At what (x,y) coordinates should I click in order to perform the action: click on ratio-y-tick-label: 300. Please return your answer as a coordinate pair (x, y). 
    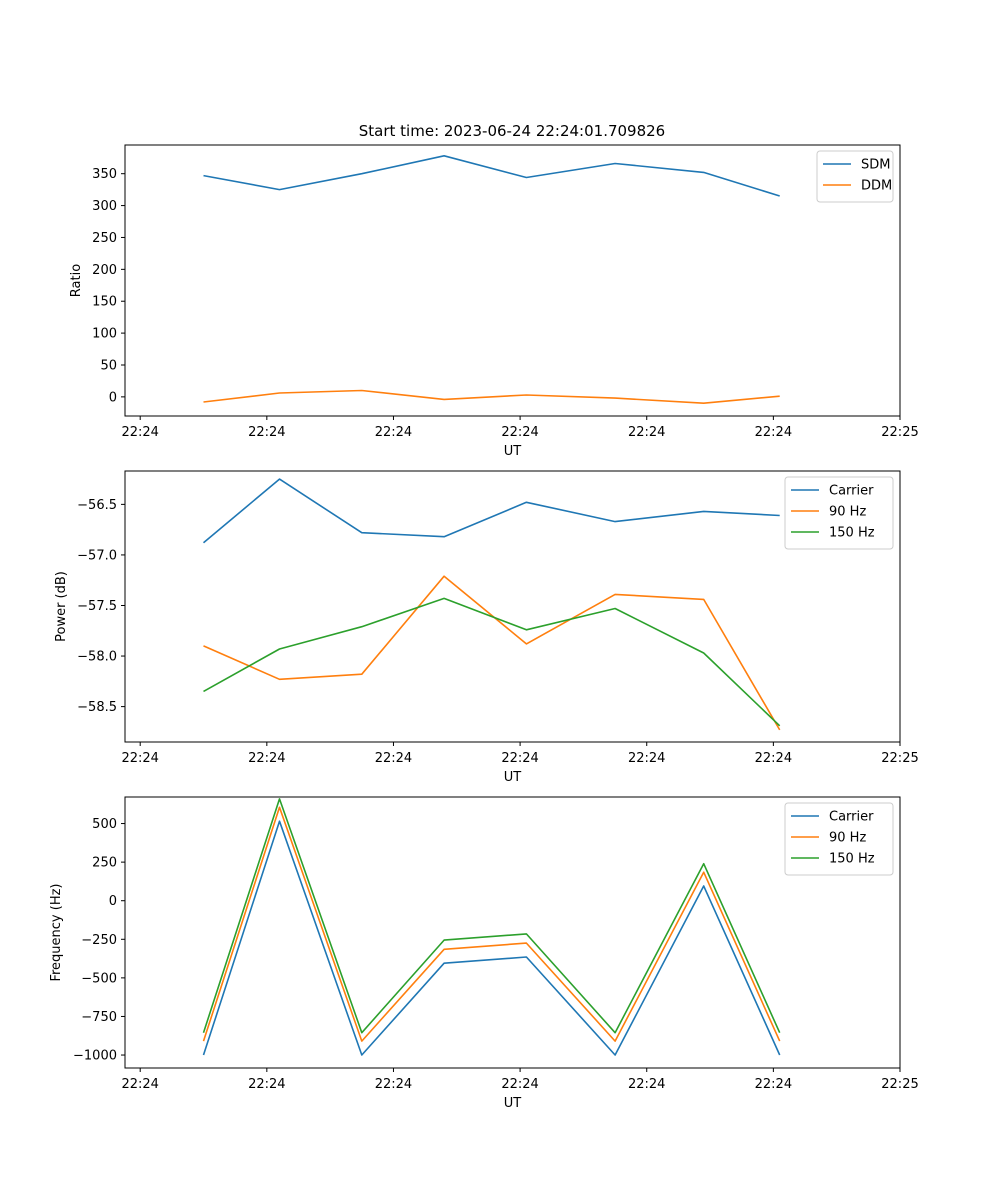
    Looking at the image, I should click on (104, 206).